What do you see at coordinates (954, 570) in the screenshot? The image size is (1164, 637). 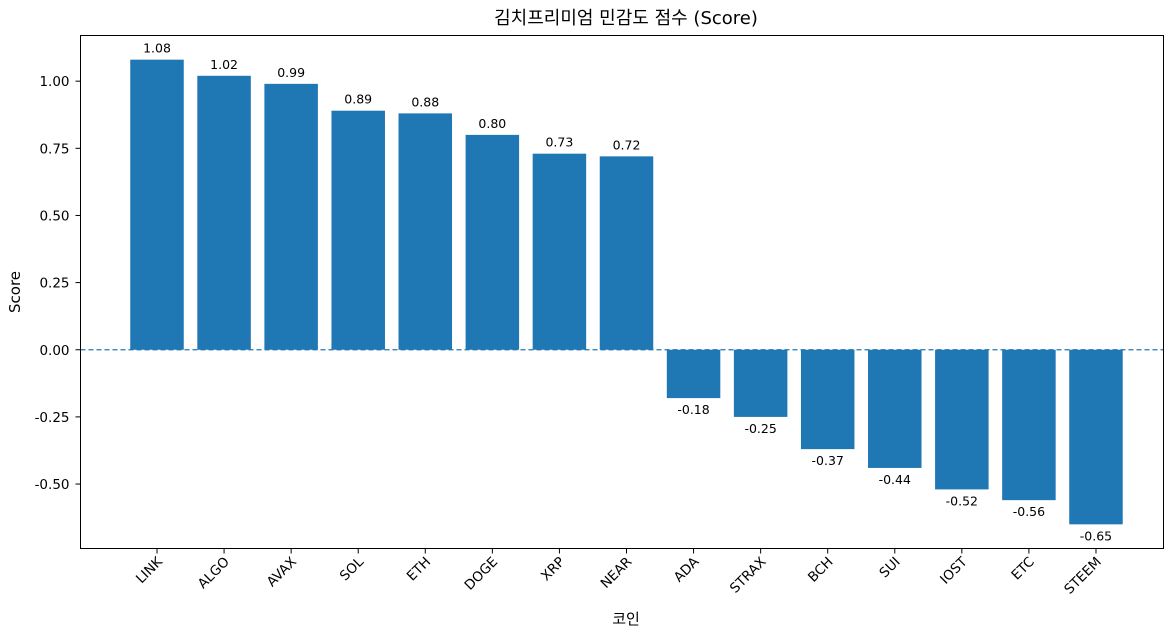 I see `x-tick-label-iost: IOST` at bounding box center [954, 570].